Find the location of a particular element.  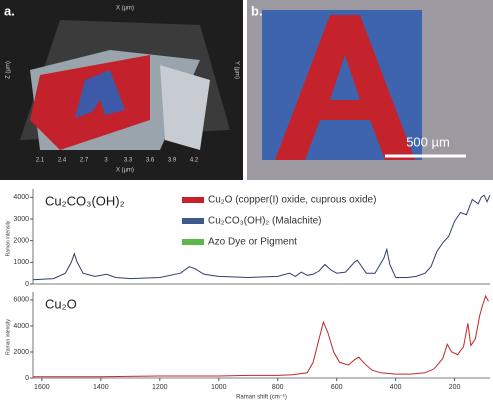

y-tick-label: 1000 is located at coordinates (21, 262).